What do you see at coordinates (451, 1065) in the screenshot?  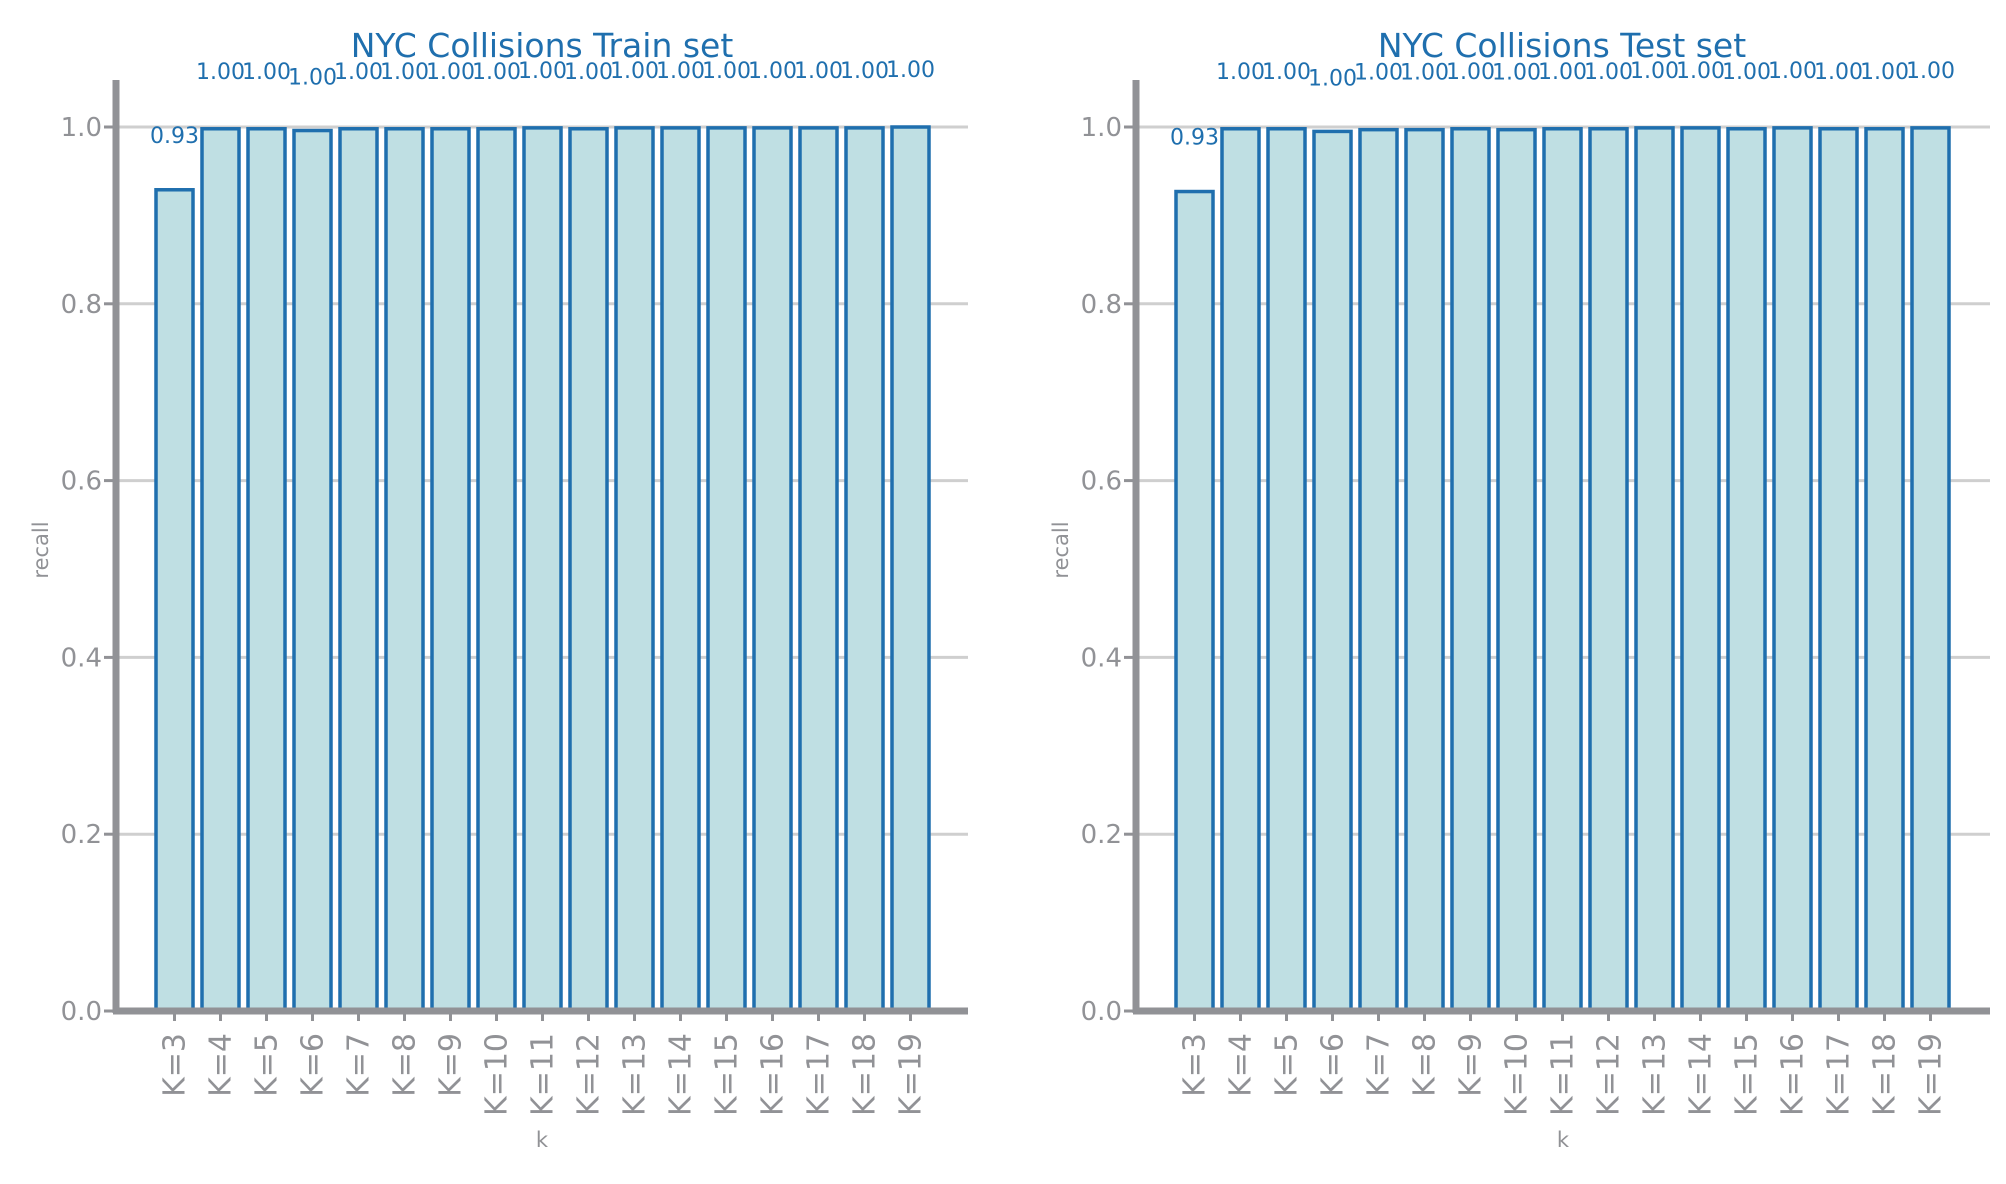 I see `x-tick-label: K=9` at bounding box center [451, 1065].